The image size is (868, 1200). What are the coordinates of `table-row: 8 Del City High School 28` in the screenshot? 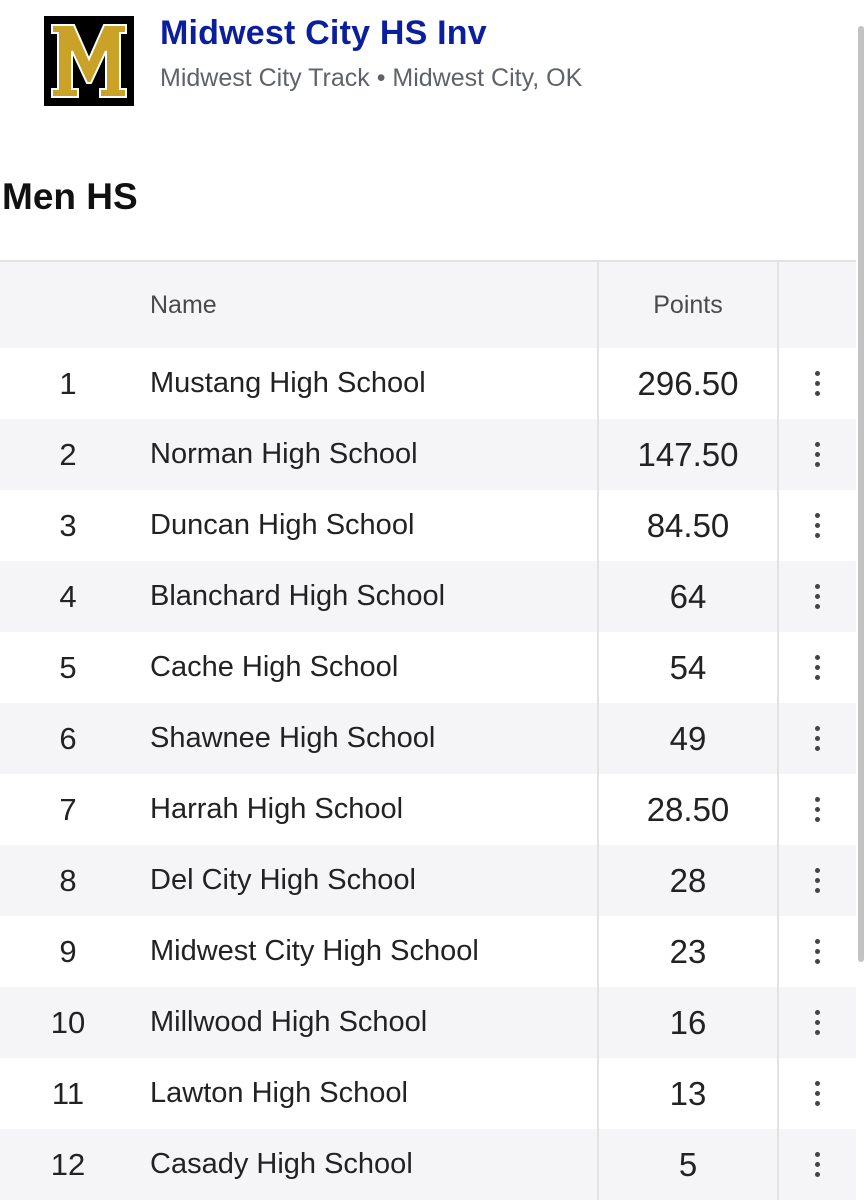 It's located at (428, 880).